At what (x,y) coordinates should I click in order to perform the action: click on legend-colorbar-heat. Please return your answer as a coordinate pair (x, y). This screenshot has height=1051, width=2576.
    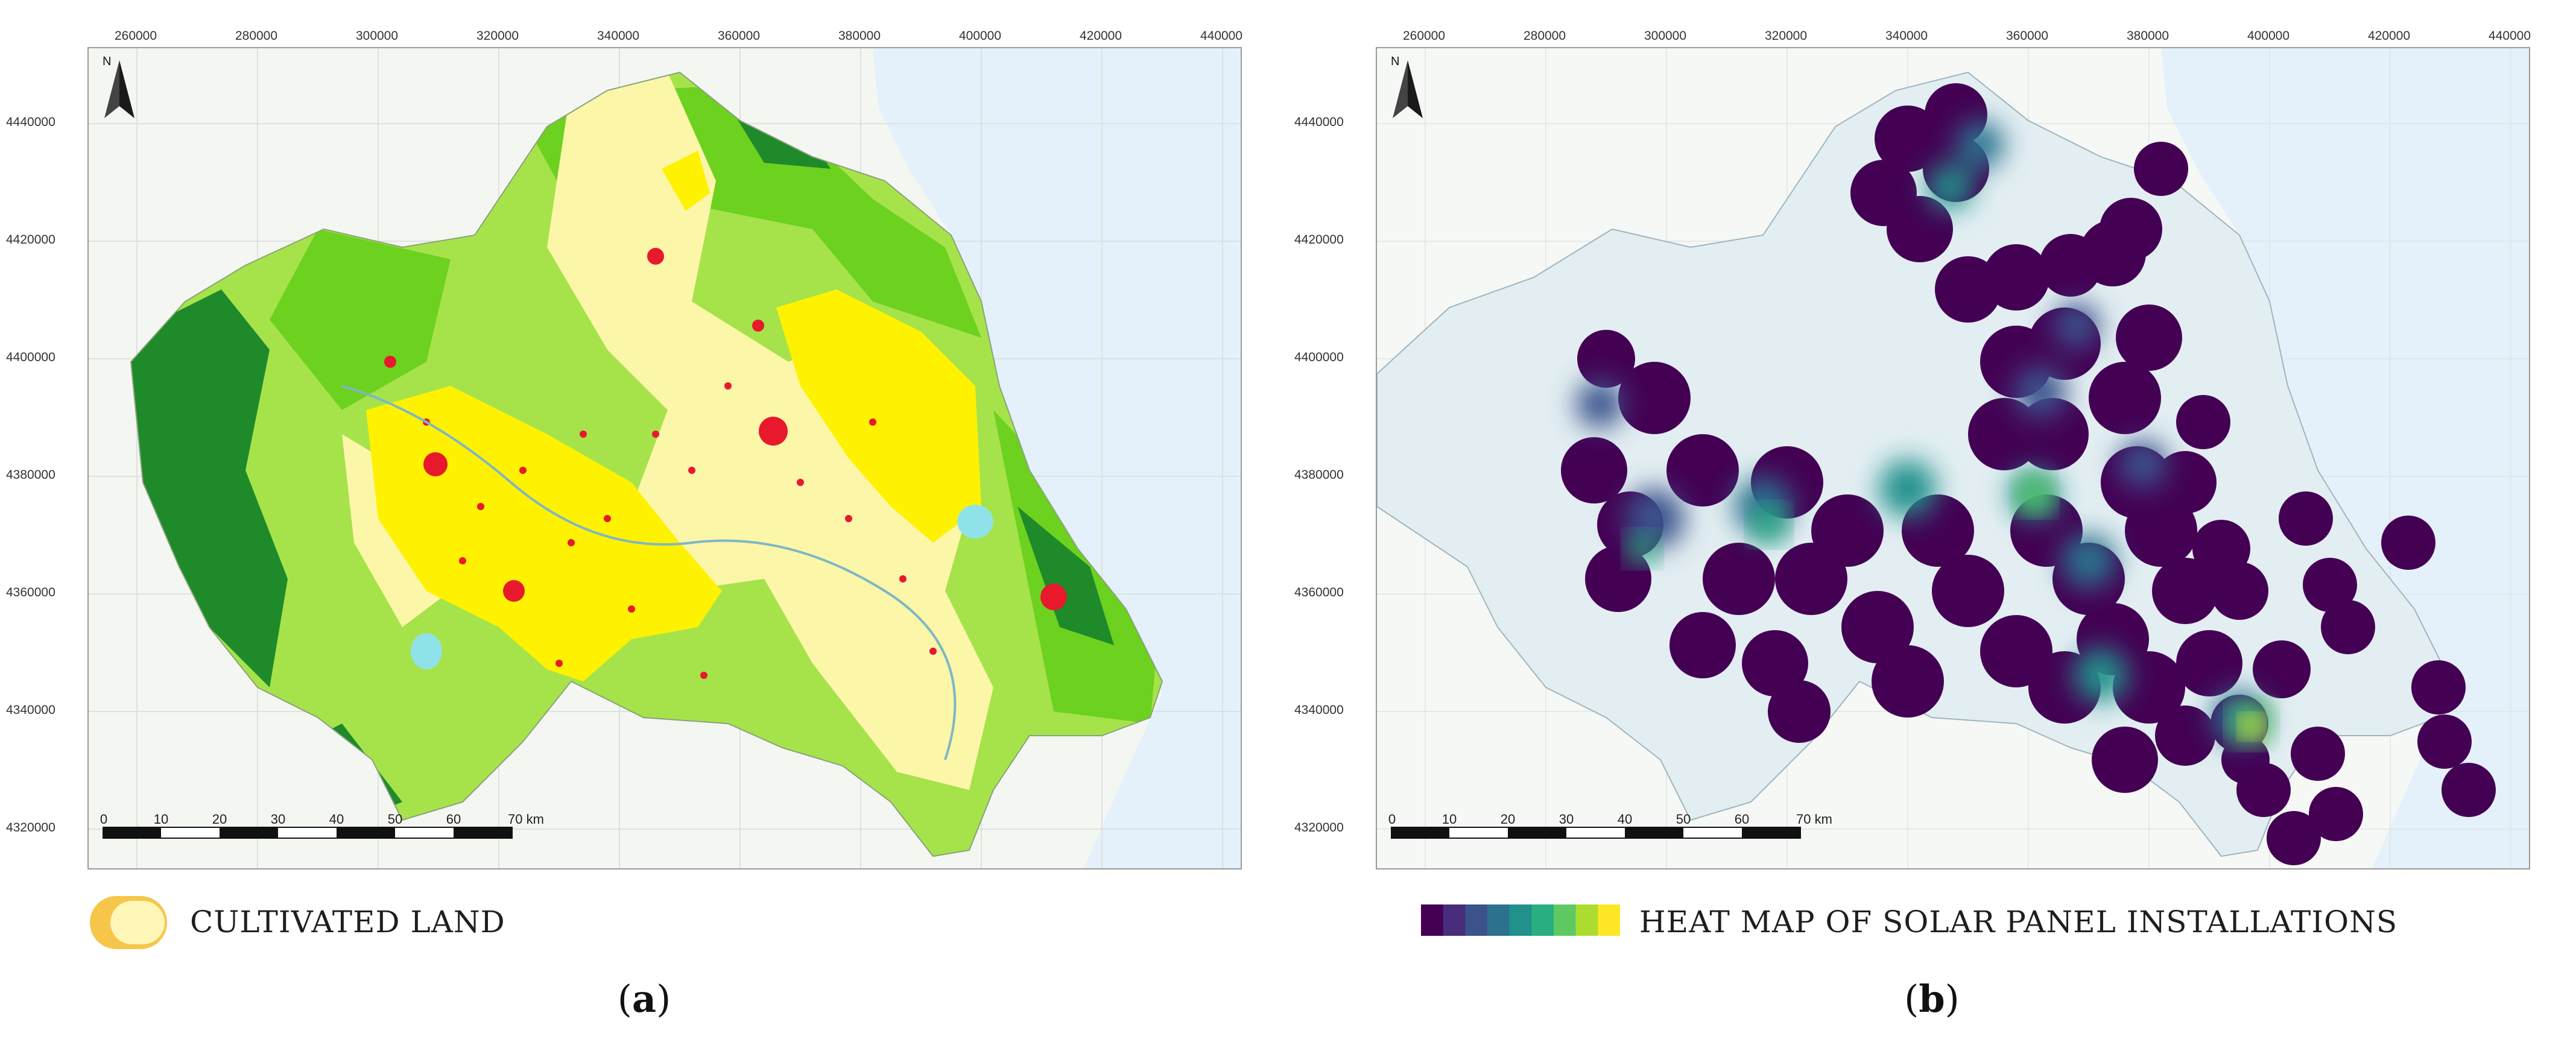
    Looking at the image, I should click on (1521, 921).